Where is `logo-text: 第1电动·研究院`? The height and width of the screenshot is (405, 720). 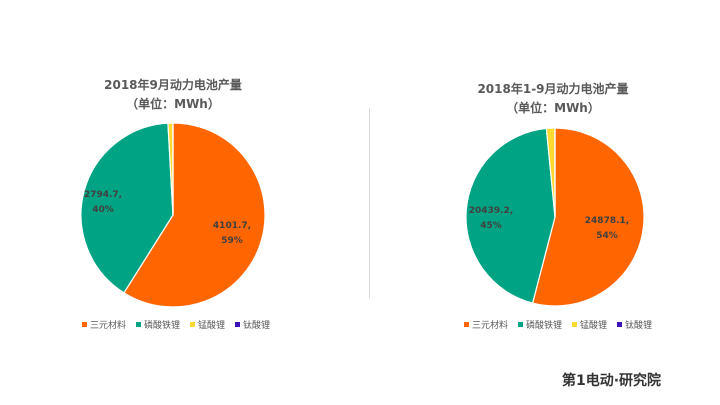
logo-text: 第1电动·研究院 is located at coordinates (612, 381).